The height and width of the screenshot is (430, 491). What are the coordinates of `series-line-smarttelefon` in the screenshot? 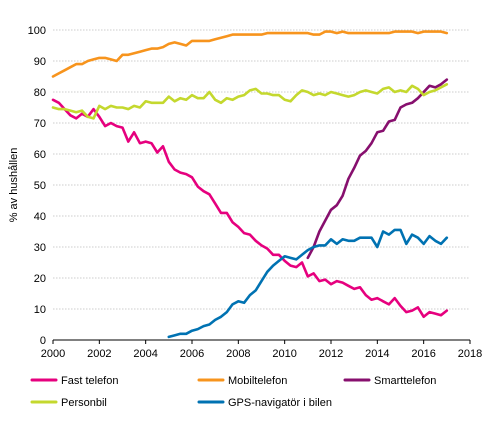 It's located at (377, 169).